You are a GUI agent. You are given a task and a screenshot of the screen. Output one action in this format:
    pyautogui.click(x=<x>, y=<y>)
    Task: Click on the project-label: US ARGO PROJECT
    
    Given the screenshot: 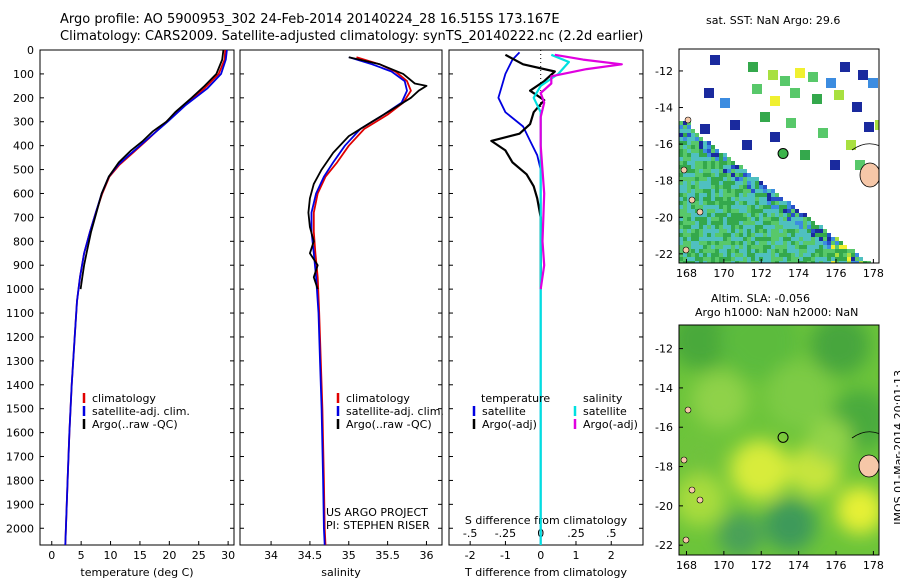 What is the action you would take?
    pyautogui.click(x=377, y=512)
    